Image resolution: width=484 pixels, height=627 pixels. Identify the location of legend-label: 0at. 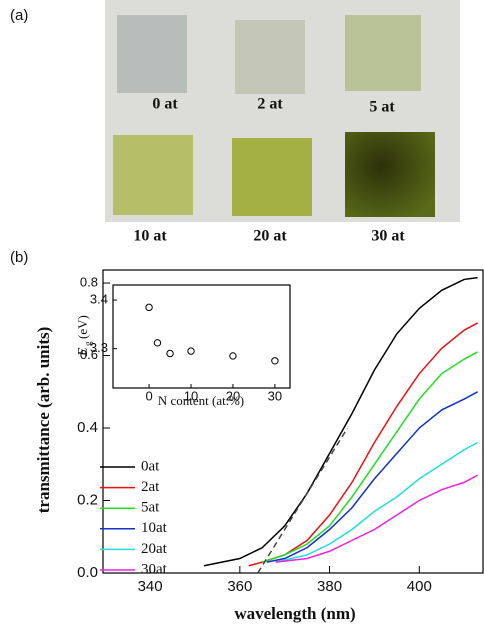
(150, 466).